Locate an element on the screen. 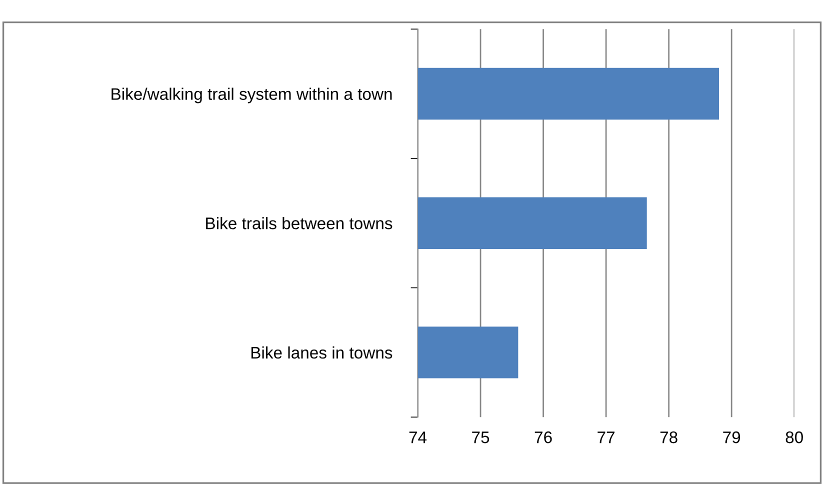 The height and width of the screenshot is (485, 824). x-tick-label: 78 is located at coordinates (669, 437).